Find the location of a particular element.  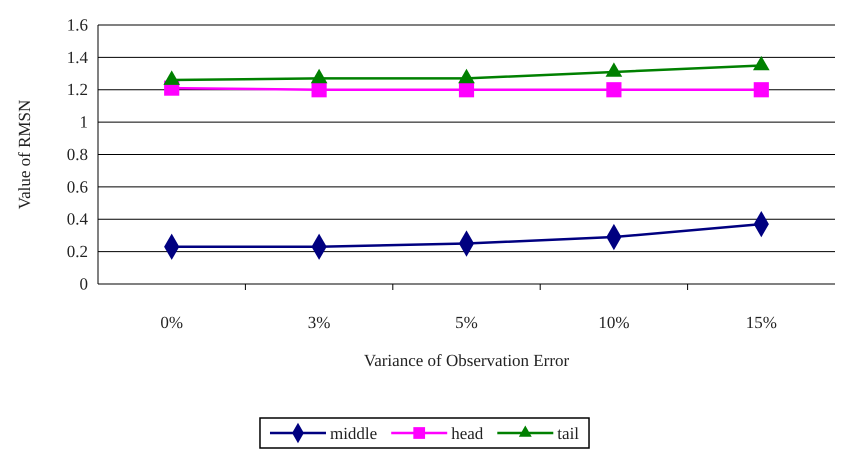

legend-label: head is located at coordinates (467, 433).